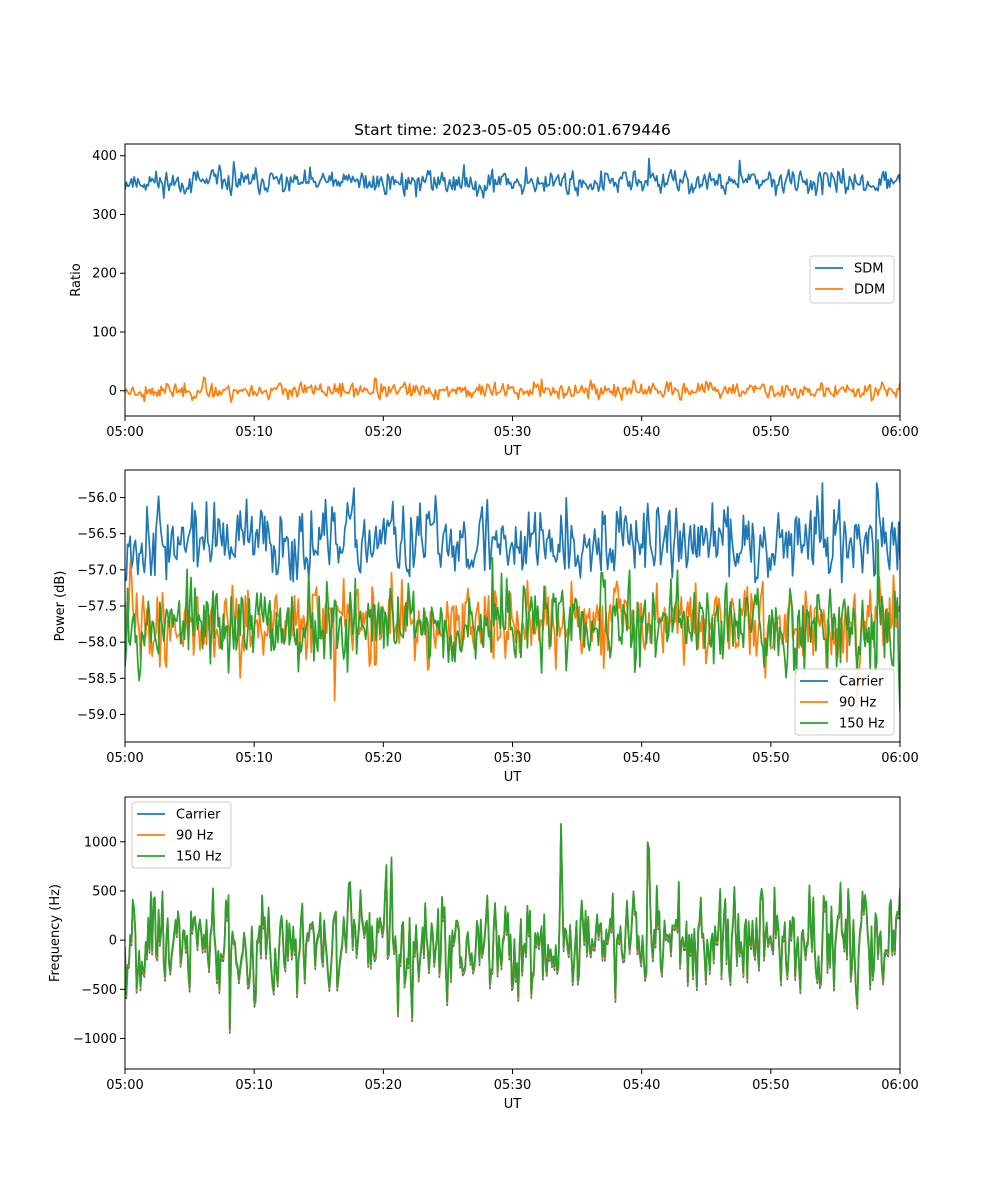 This screenshot has width=1000, height=1200. I want to click on y-tick-label: 1000, so click(100, 842).